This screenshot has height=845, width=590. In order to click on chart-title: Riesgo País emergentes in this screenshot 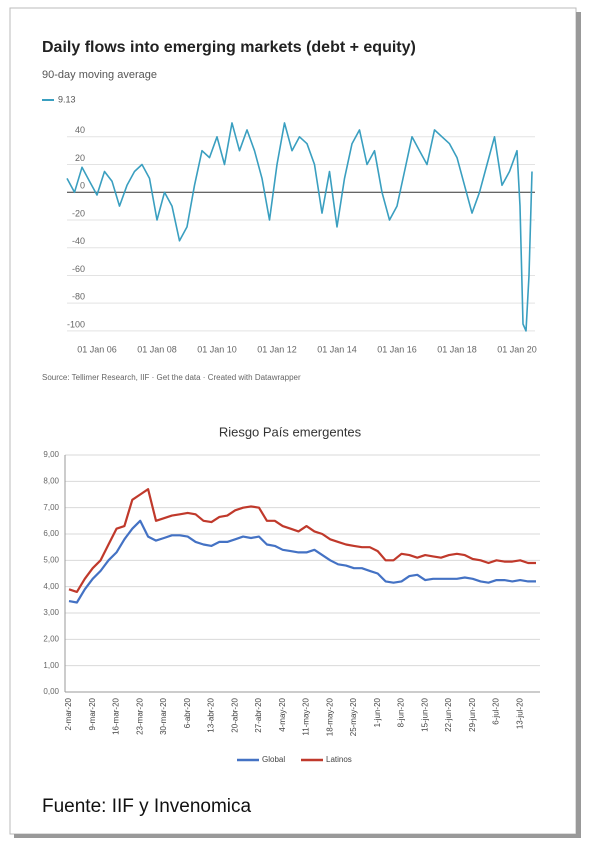, I will do `click(290, 431)`.